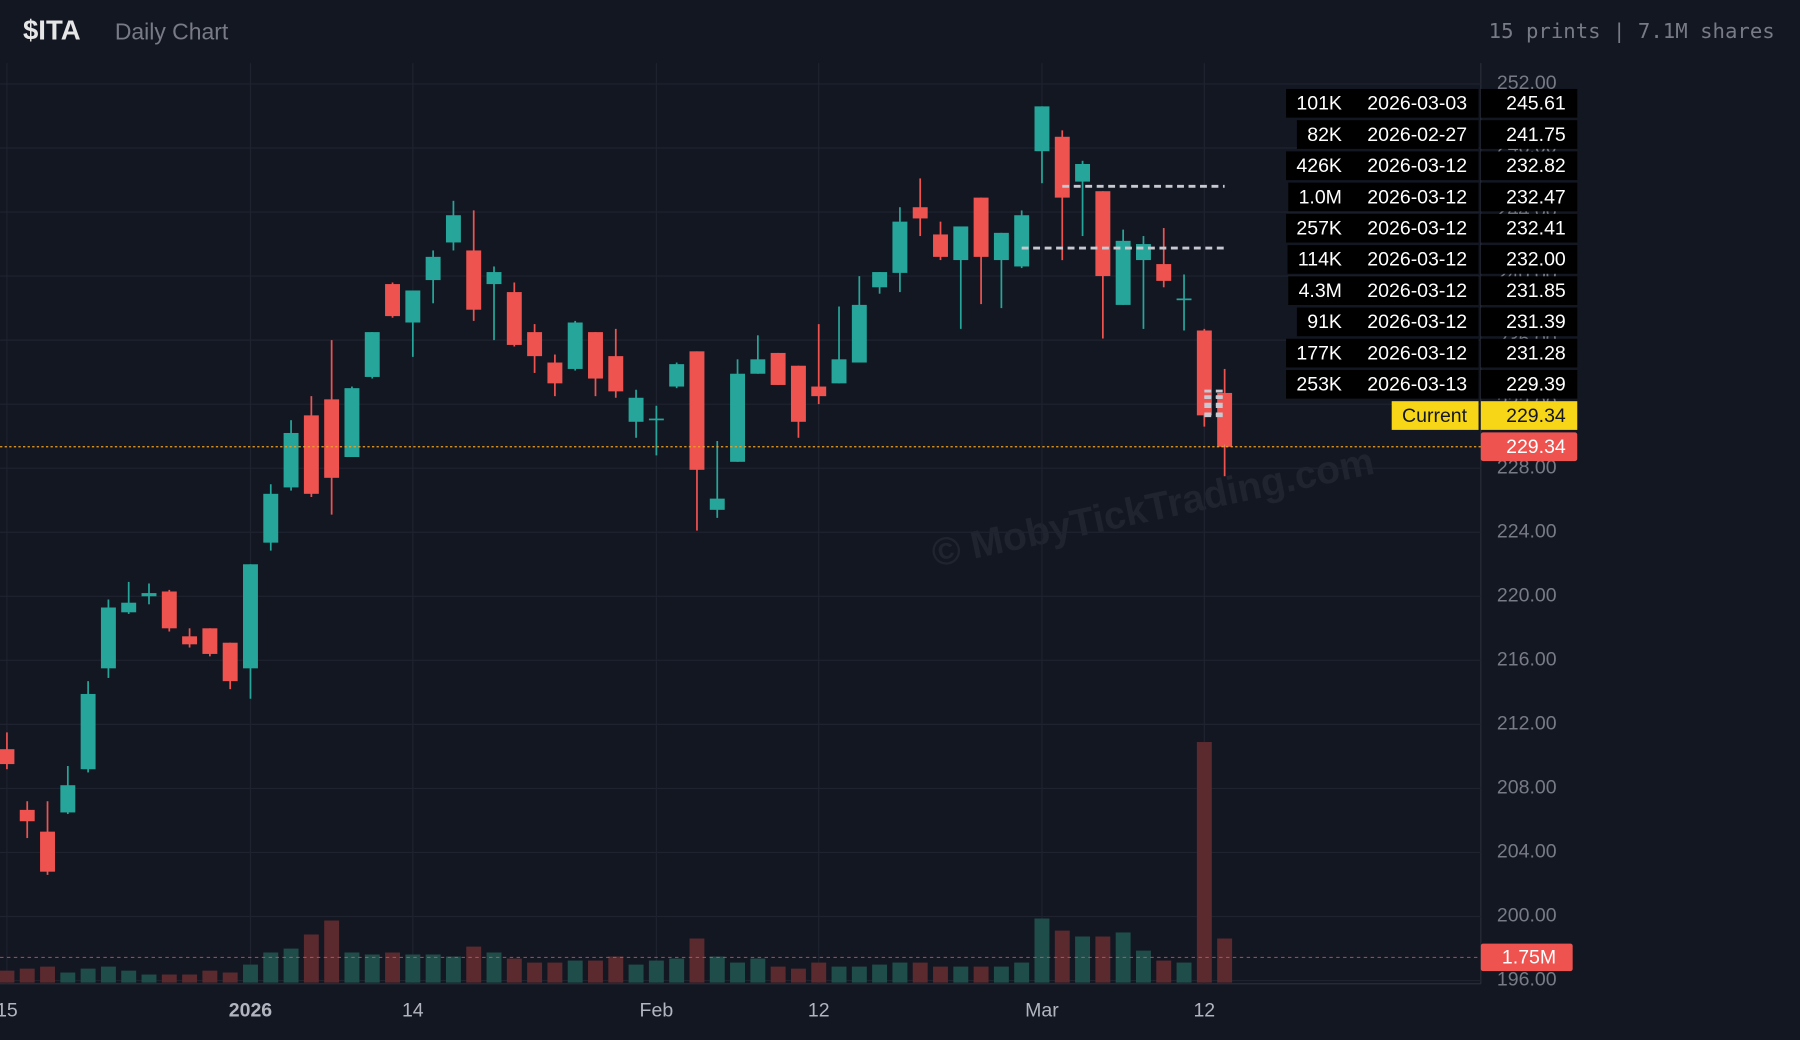  Describe the element at coordinates (1536, 353) in the screenshot. I see `print-price: 231.28` at that location.